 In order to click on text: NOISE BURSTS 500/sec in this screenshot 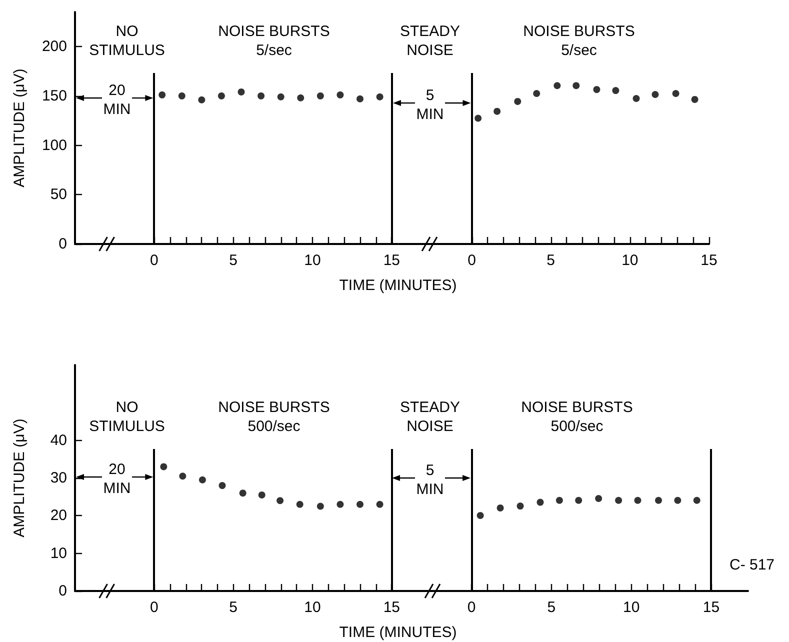, I will do `click(577, 417)`.